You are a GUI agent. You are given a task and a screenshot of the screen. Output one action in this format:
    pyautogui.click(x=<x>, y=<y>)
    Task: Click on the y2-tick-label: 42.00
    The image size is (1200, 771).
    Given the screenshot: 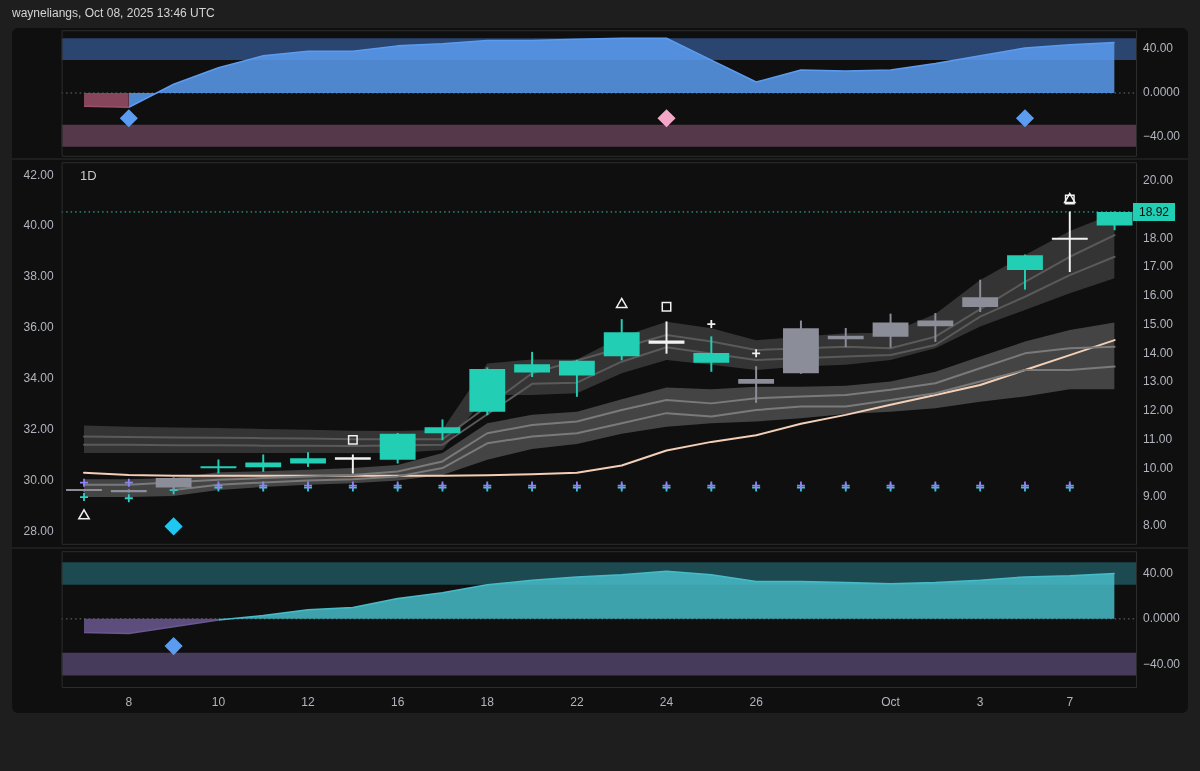 What is the action you would take?
    pyautogui.click(x=38, y=174)
    